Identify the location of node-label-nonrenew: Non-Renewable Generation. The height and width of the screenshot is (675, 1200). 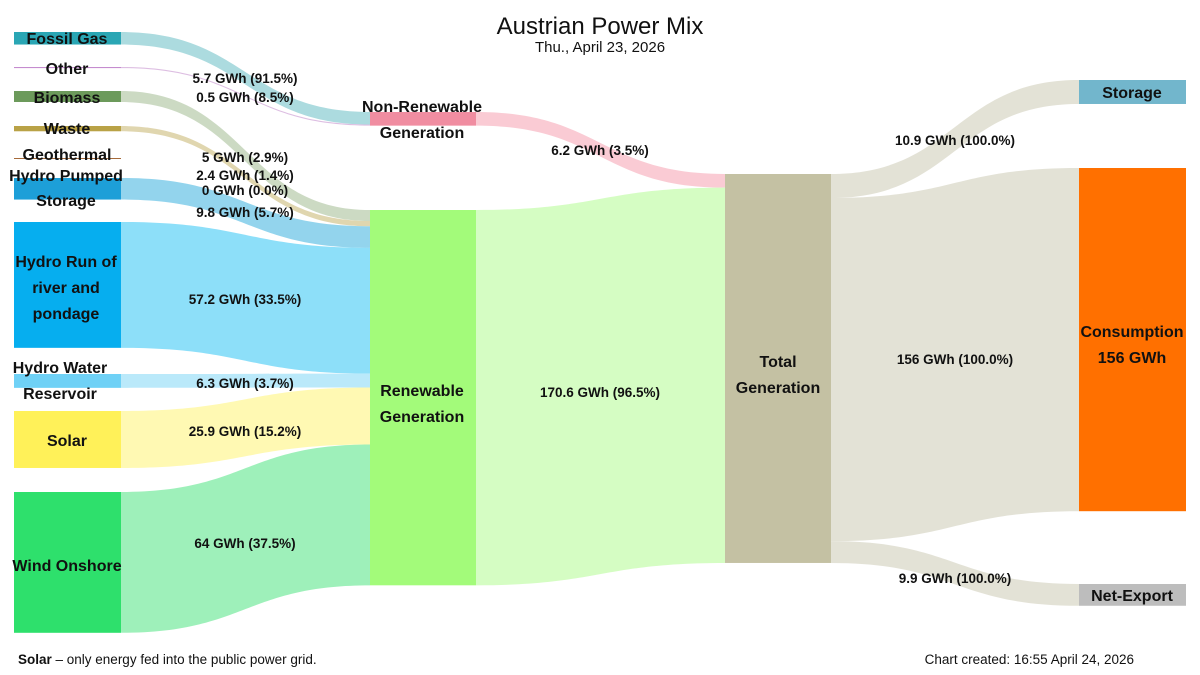
(422, 120).